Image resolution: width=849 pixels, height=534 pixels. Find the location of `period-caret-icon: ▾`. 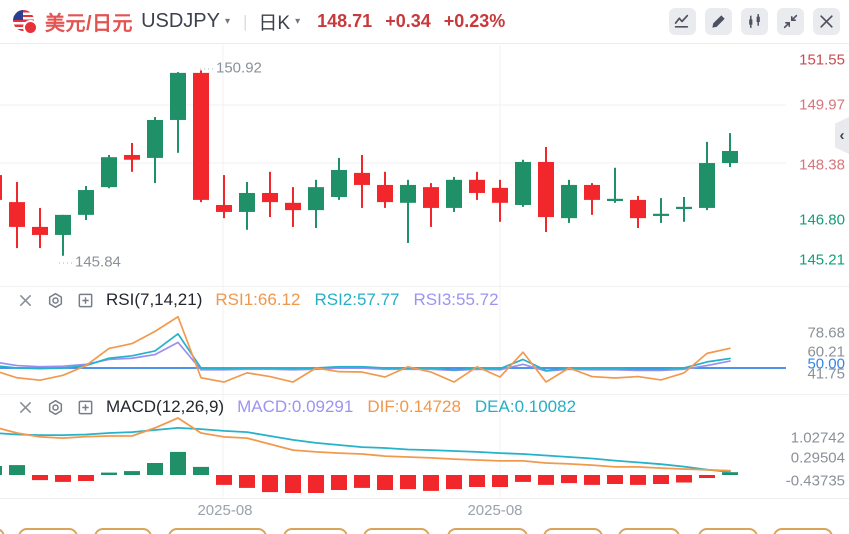

period-caret-icon: ▾ is located at coordinates (298, 21).